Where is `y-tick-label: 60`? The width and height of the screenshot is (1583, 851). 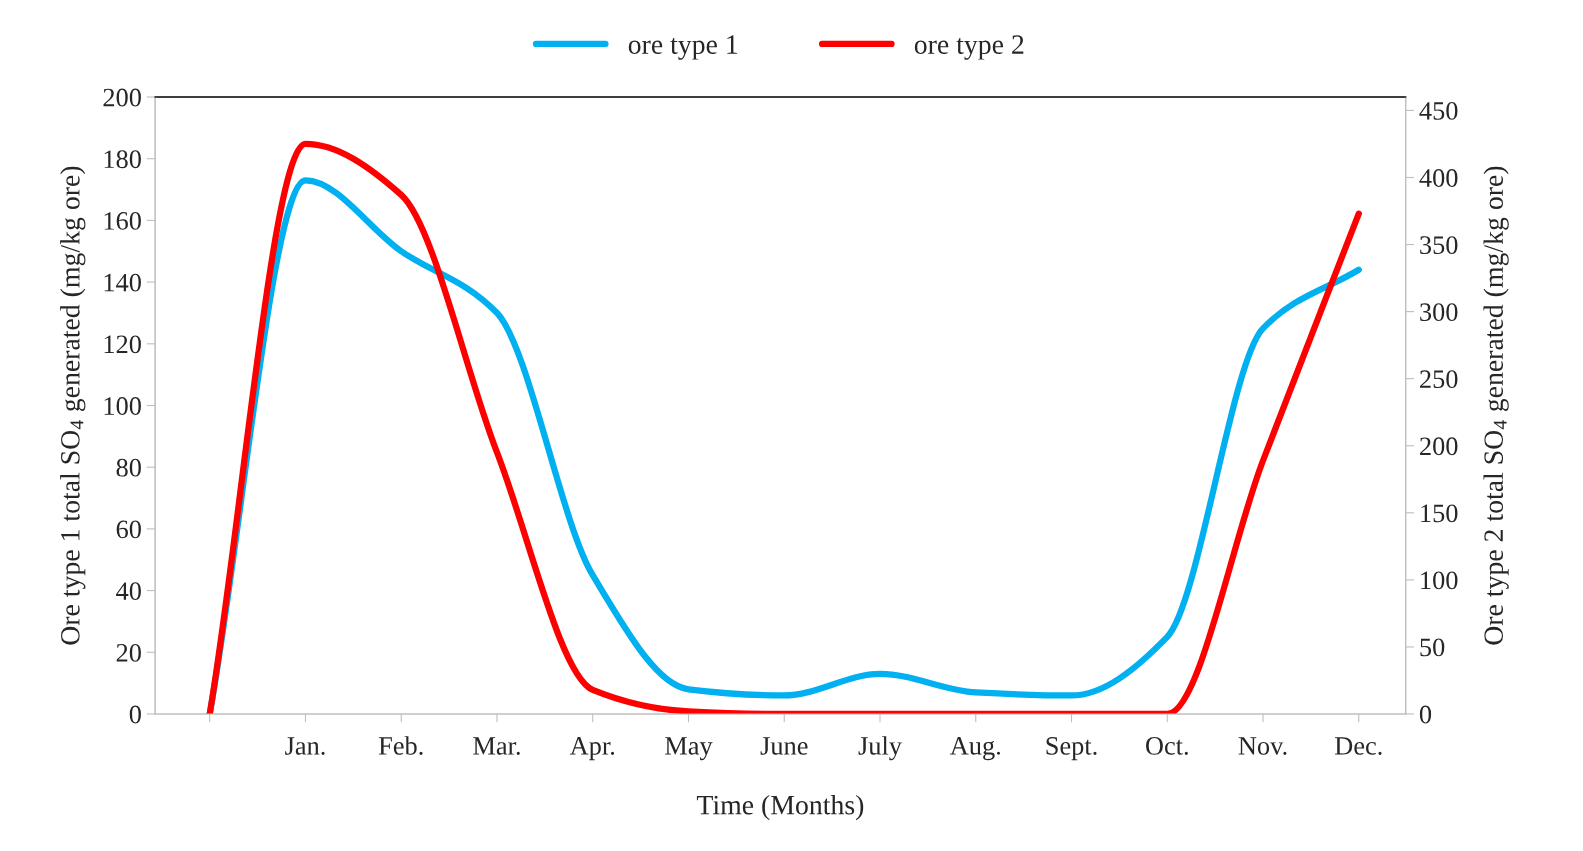
y-tick-label: 60 is located at coordinates (128, 529).